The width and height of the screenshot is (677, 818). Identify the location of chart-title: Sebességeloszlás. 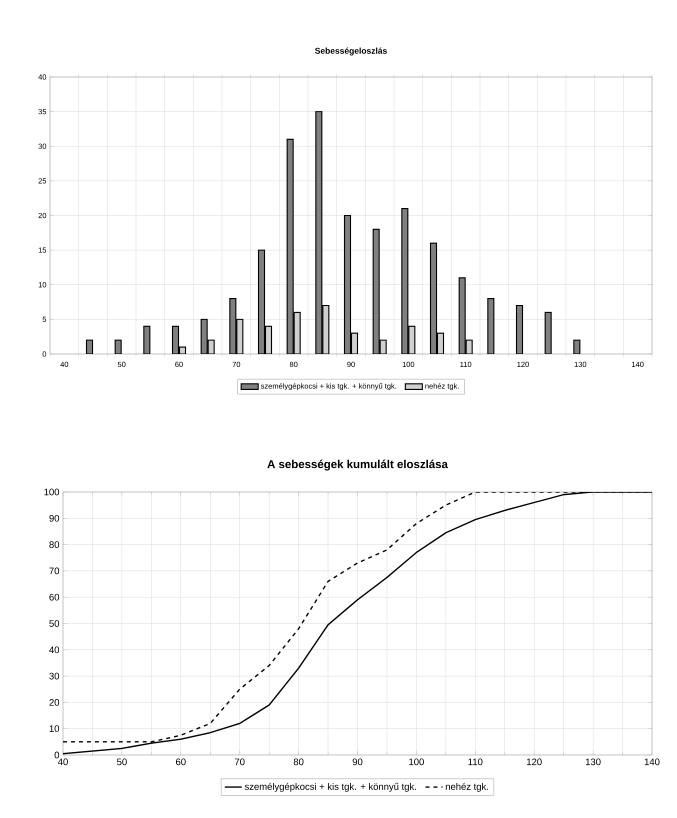
(351, 51).